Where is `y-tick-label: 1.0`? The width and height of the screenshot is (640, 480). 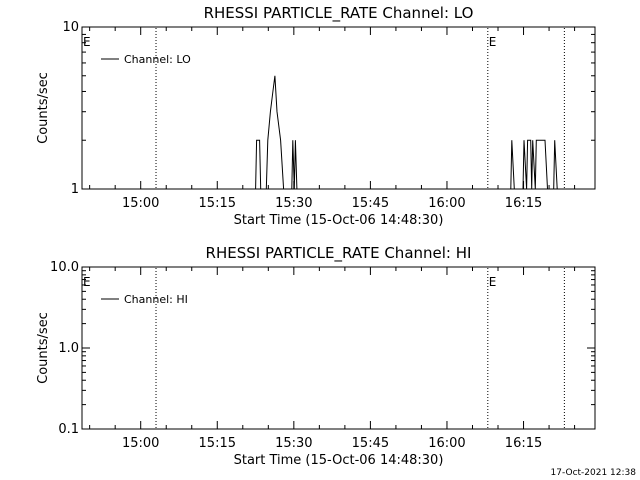 y-tick-label: 1.0 is located at coordinates (68, 348).